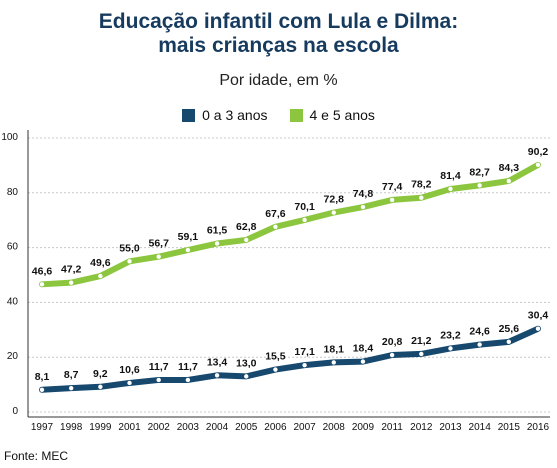  What do you see at coordinates (342, 115) in the screenshot?
I see `legend-label-4-5: 4 e 5 anos` at bounding box center [342, 115].